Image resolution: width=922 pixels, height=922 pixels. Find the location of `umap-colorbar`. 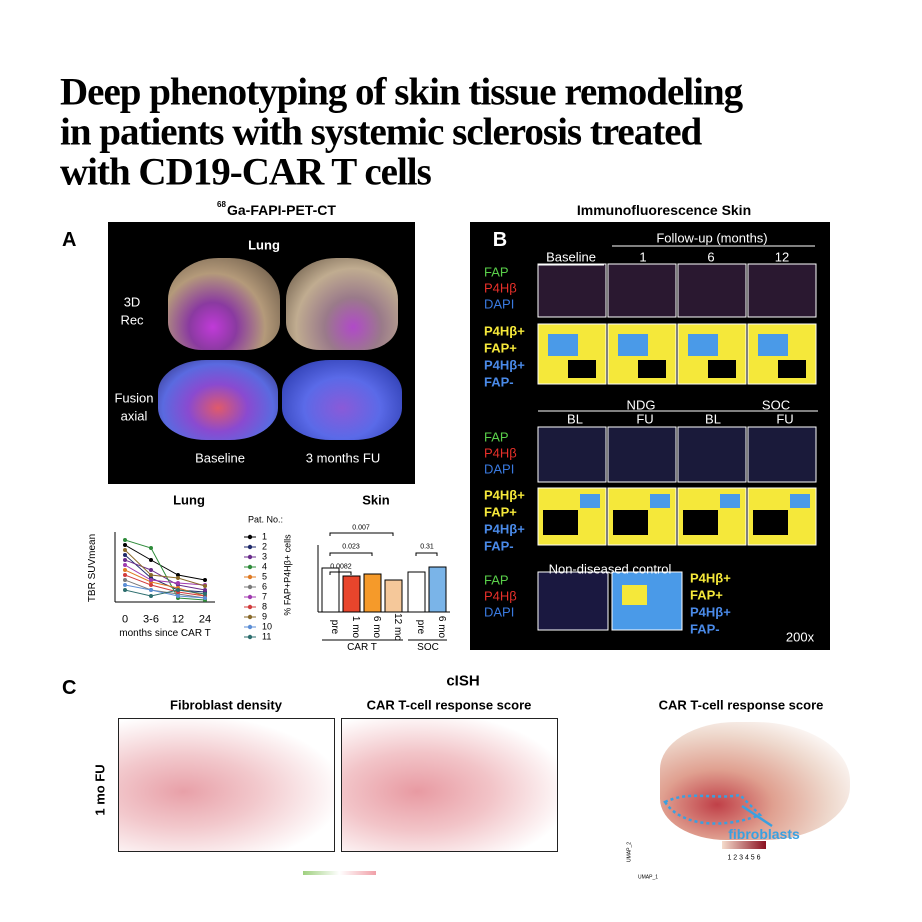

umap-colorbar is located at coordinates (744, 845).